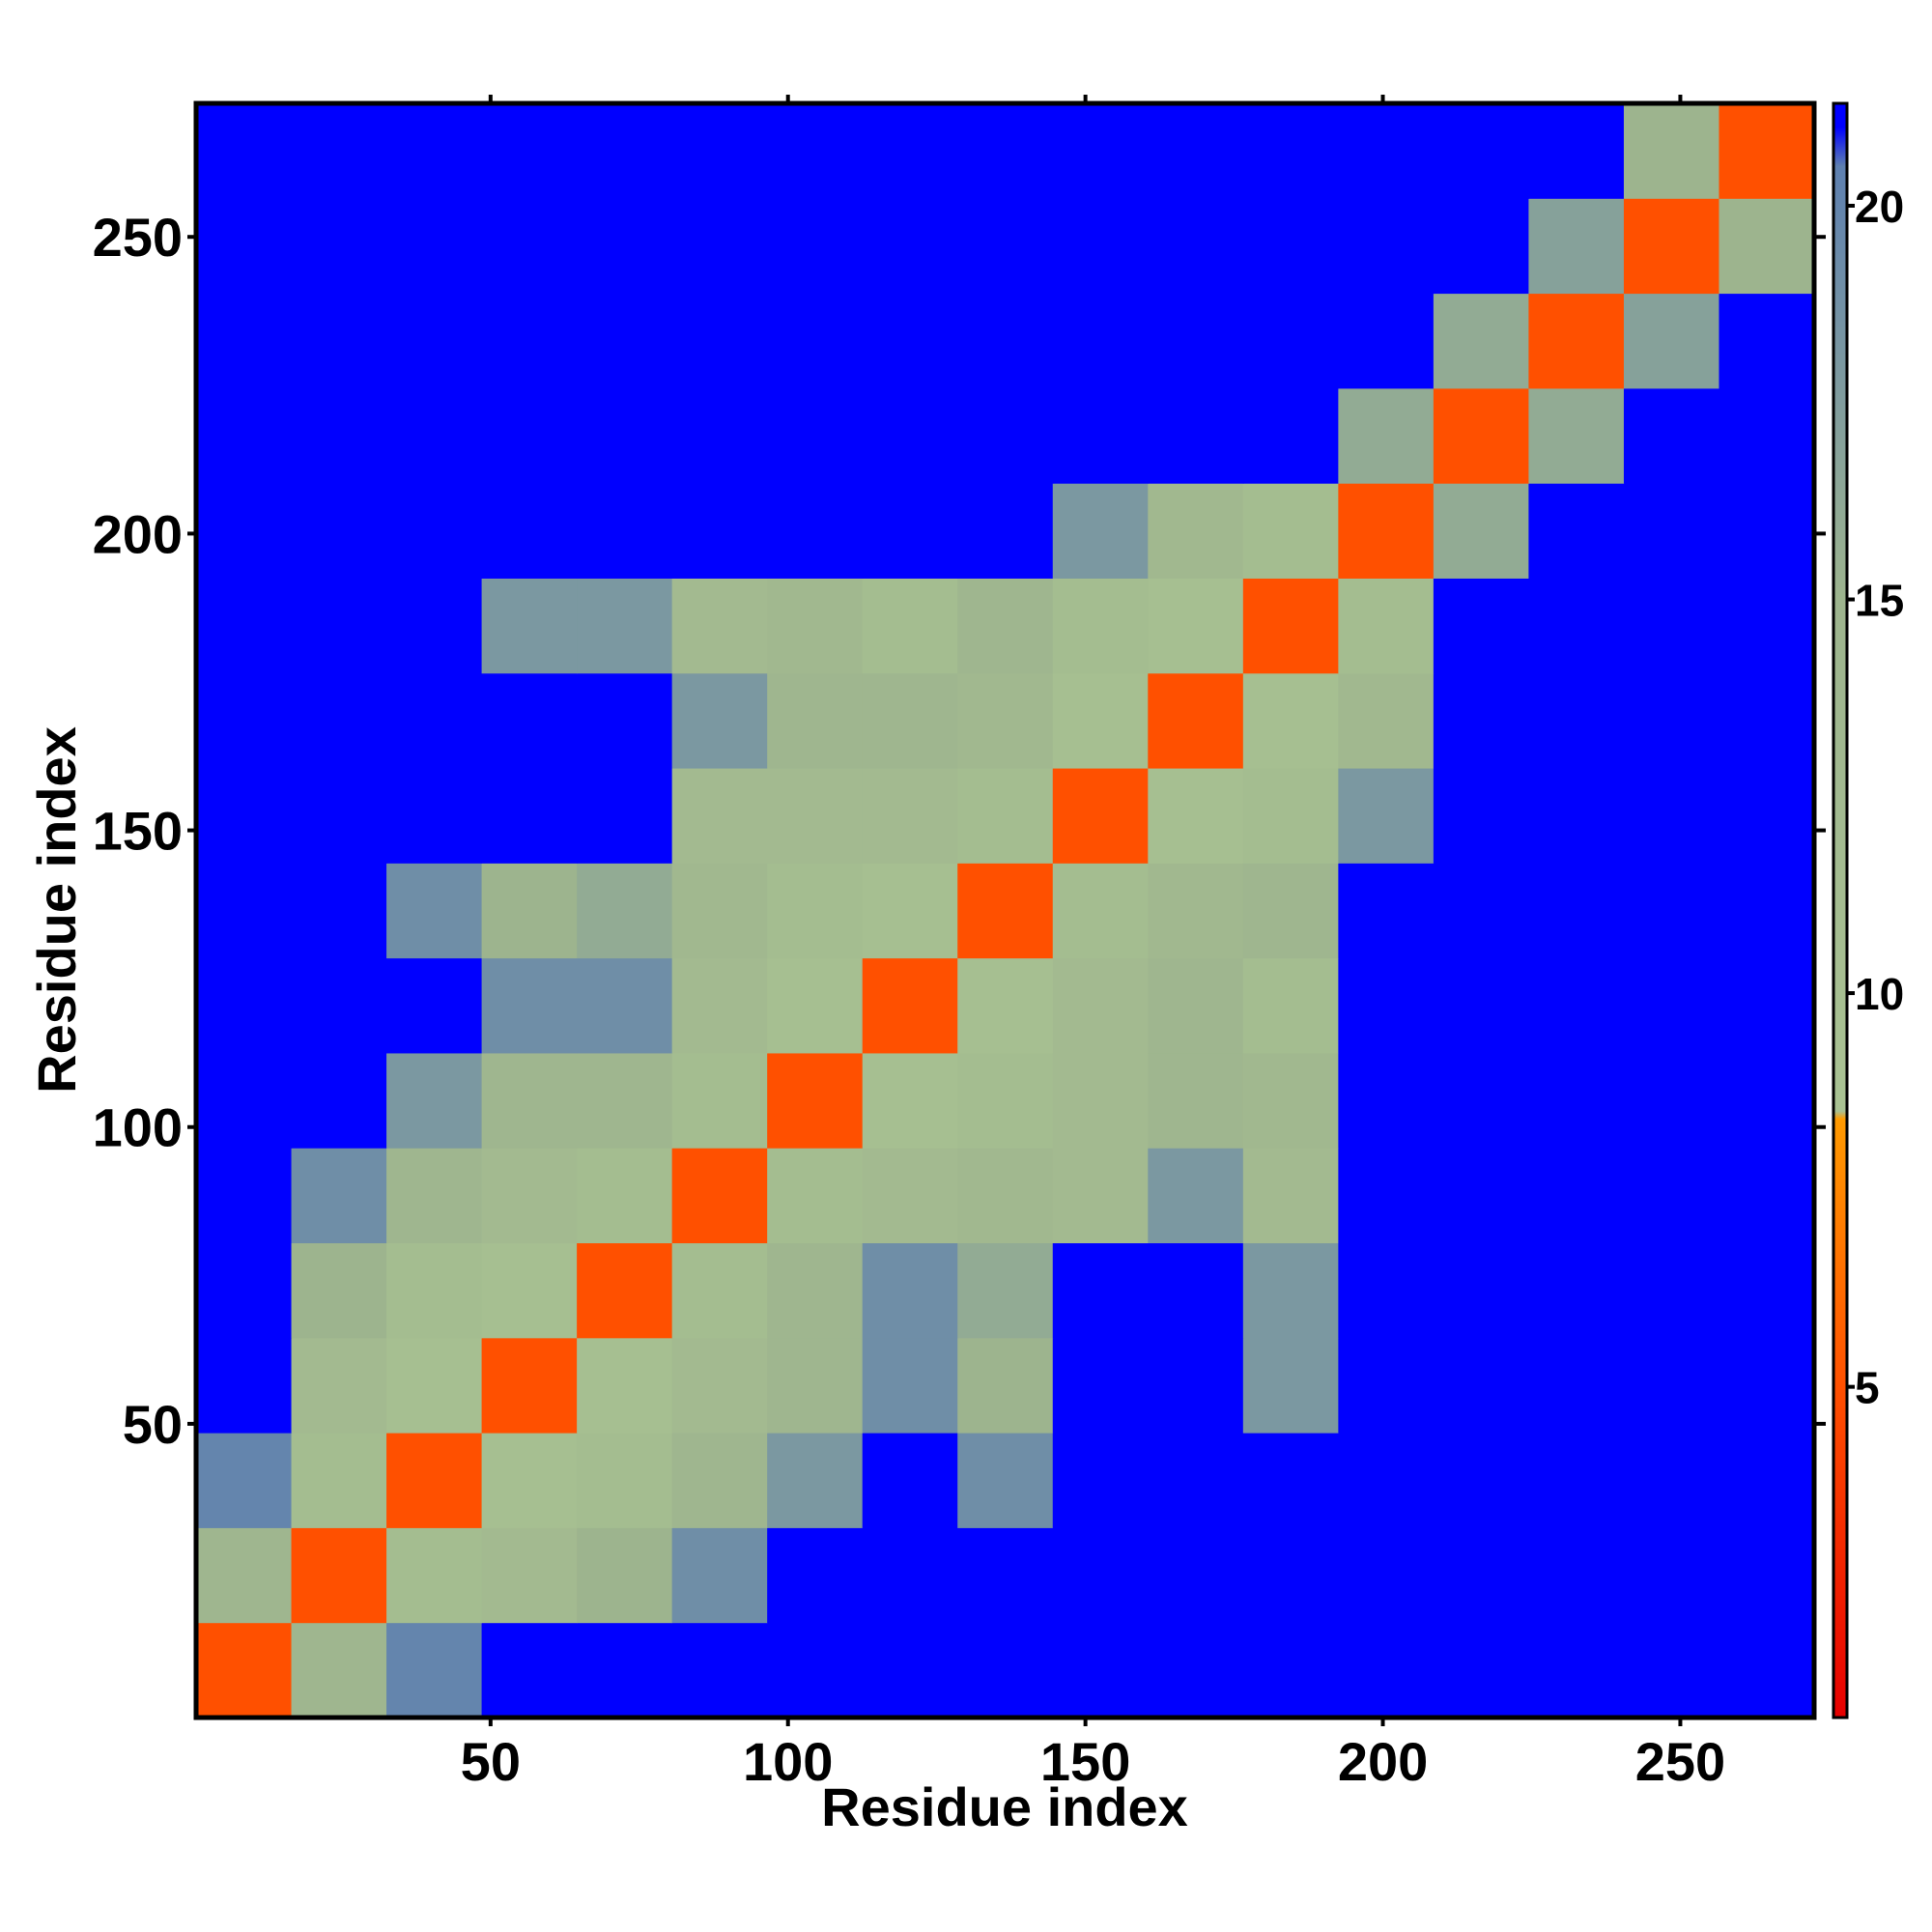 This screenshot has width=1932, height=1932. What do you see at coordinates (1840, 910) in the screenshot?
I see `colorbar` at bounding box center [1840, 910].